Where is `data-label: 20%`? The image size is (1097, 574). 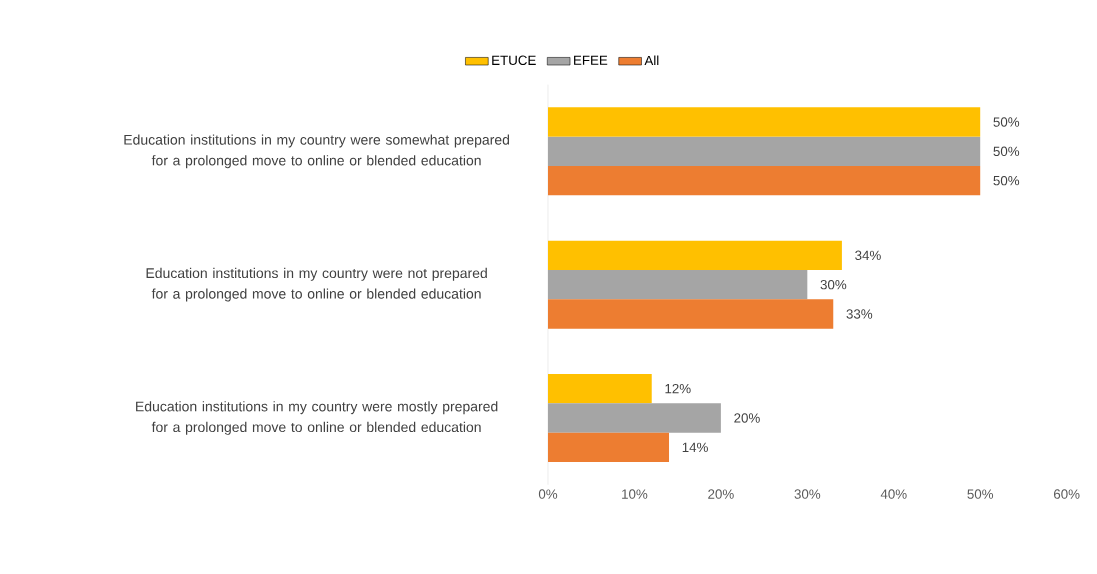 data-label: 20% is located at coordinates (747, 418).